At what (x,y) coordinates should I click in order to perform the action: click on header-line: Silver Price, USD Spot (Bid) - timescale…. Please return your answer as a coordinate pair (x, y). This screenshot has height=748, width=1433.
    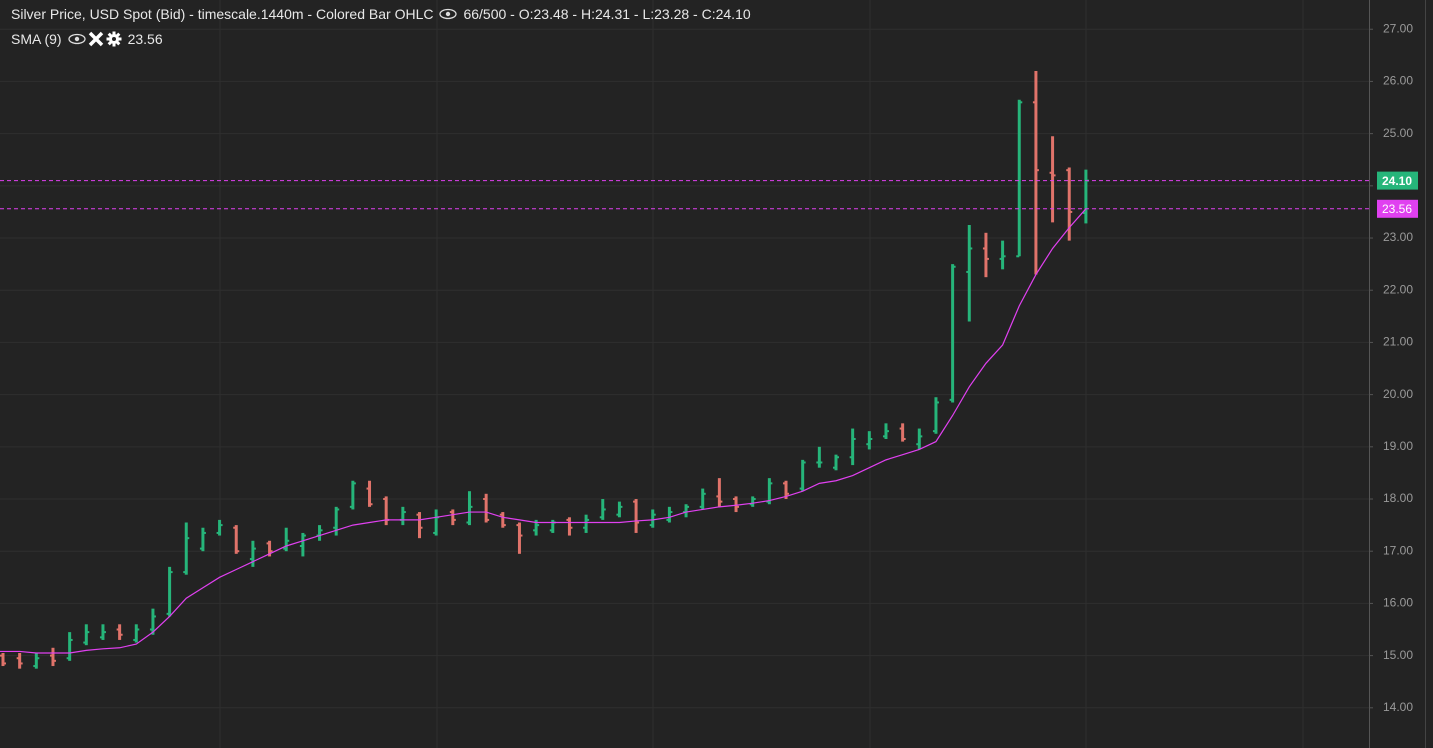
    Looking at the image, I should click on (381, 14).